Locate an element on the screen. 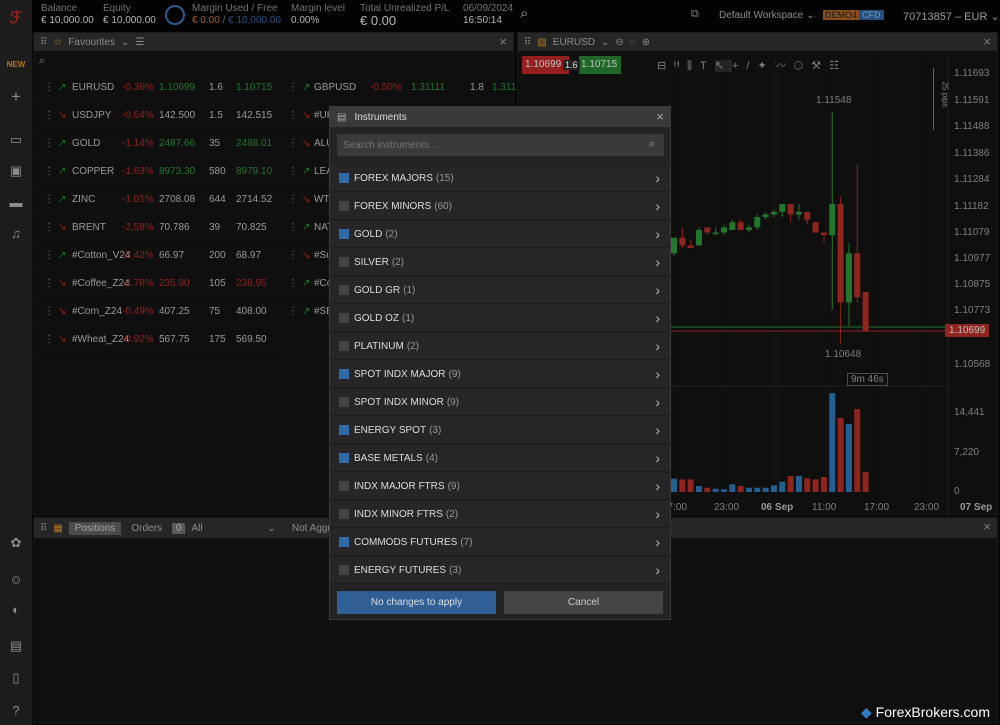 This screenshot has height=725, width=1000. chart-type-icon: ⫼ is located at coordinates (693, 66).